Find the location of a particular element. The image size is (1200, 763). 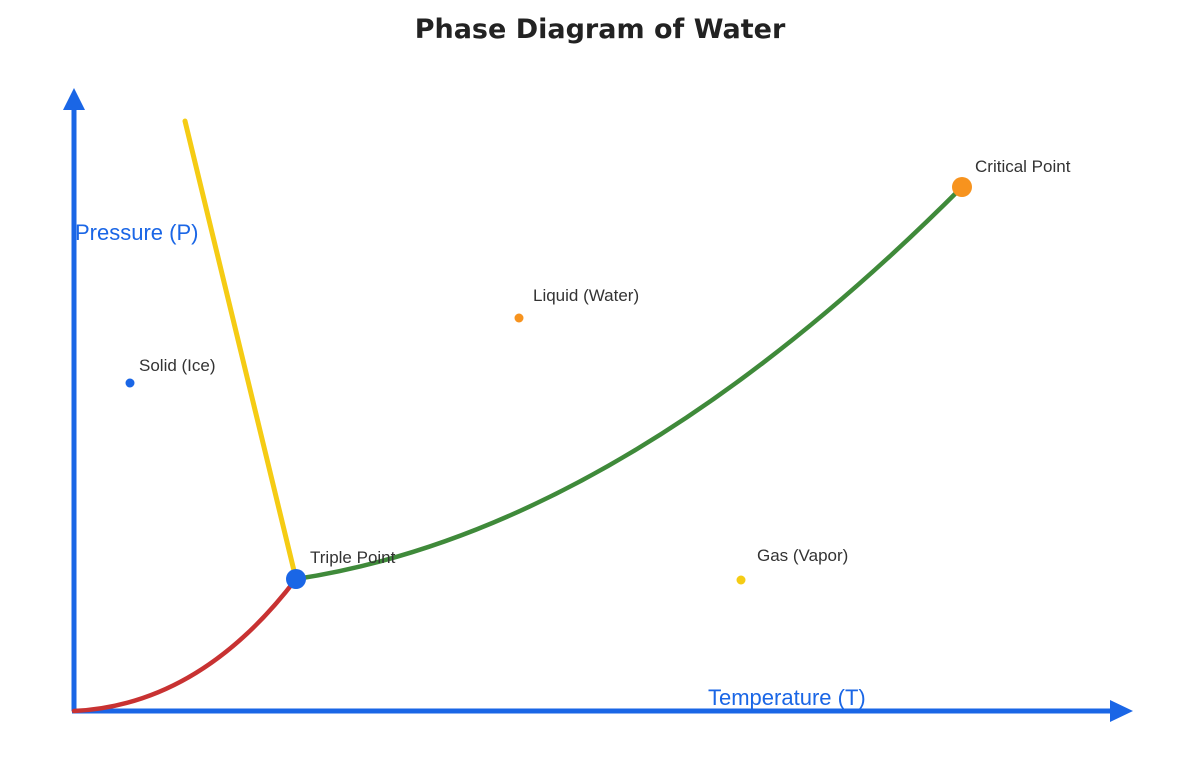

temperature-axis-arrow-icon is located at coordinates (1121, 711).